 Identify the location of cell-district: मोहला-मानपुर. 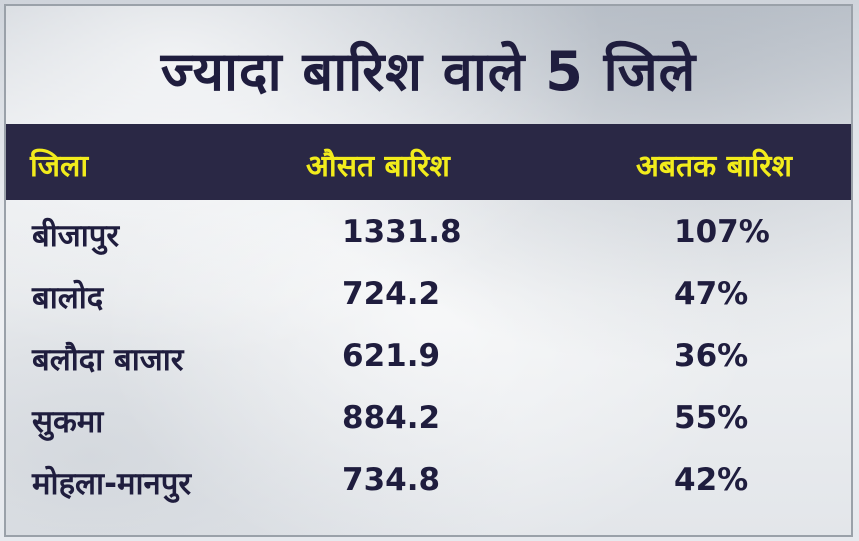
(111, 484).